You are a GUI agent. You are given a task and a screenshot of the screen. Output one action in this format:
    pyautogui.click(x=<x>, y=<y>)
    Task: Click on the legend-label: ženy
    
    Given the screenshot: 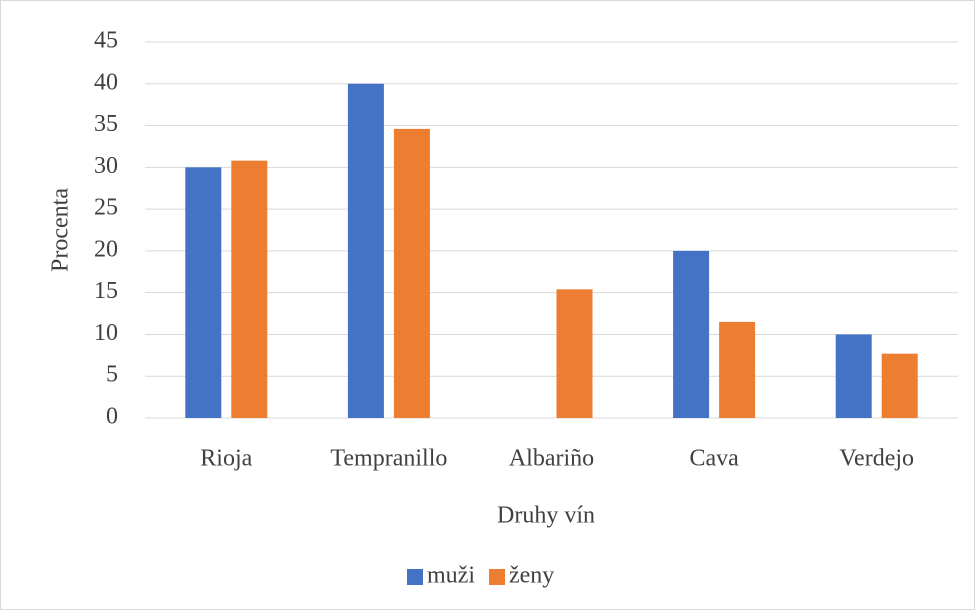 What is the action you would take?
    pyautogui.click(x=531, y=576)
    